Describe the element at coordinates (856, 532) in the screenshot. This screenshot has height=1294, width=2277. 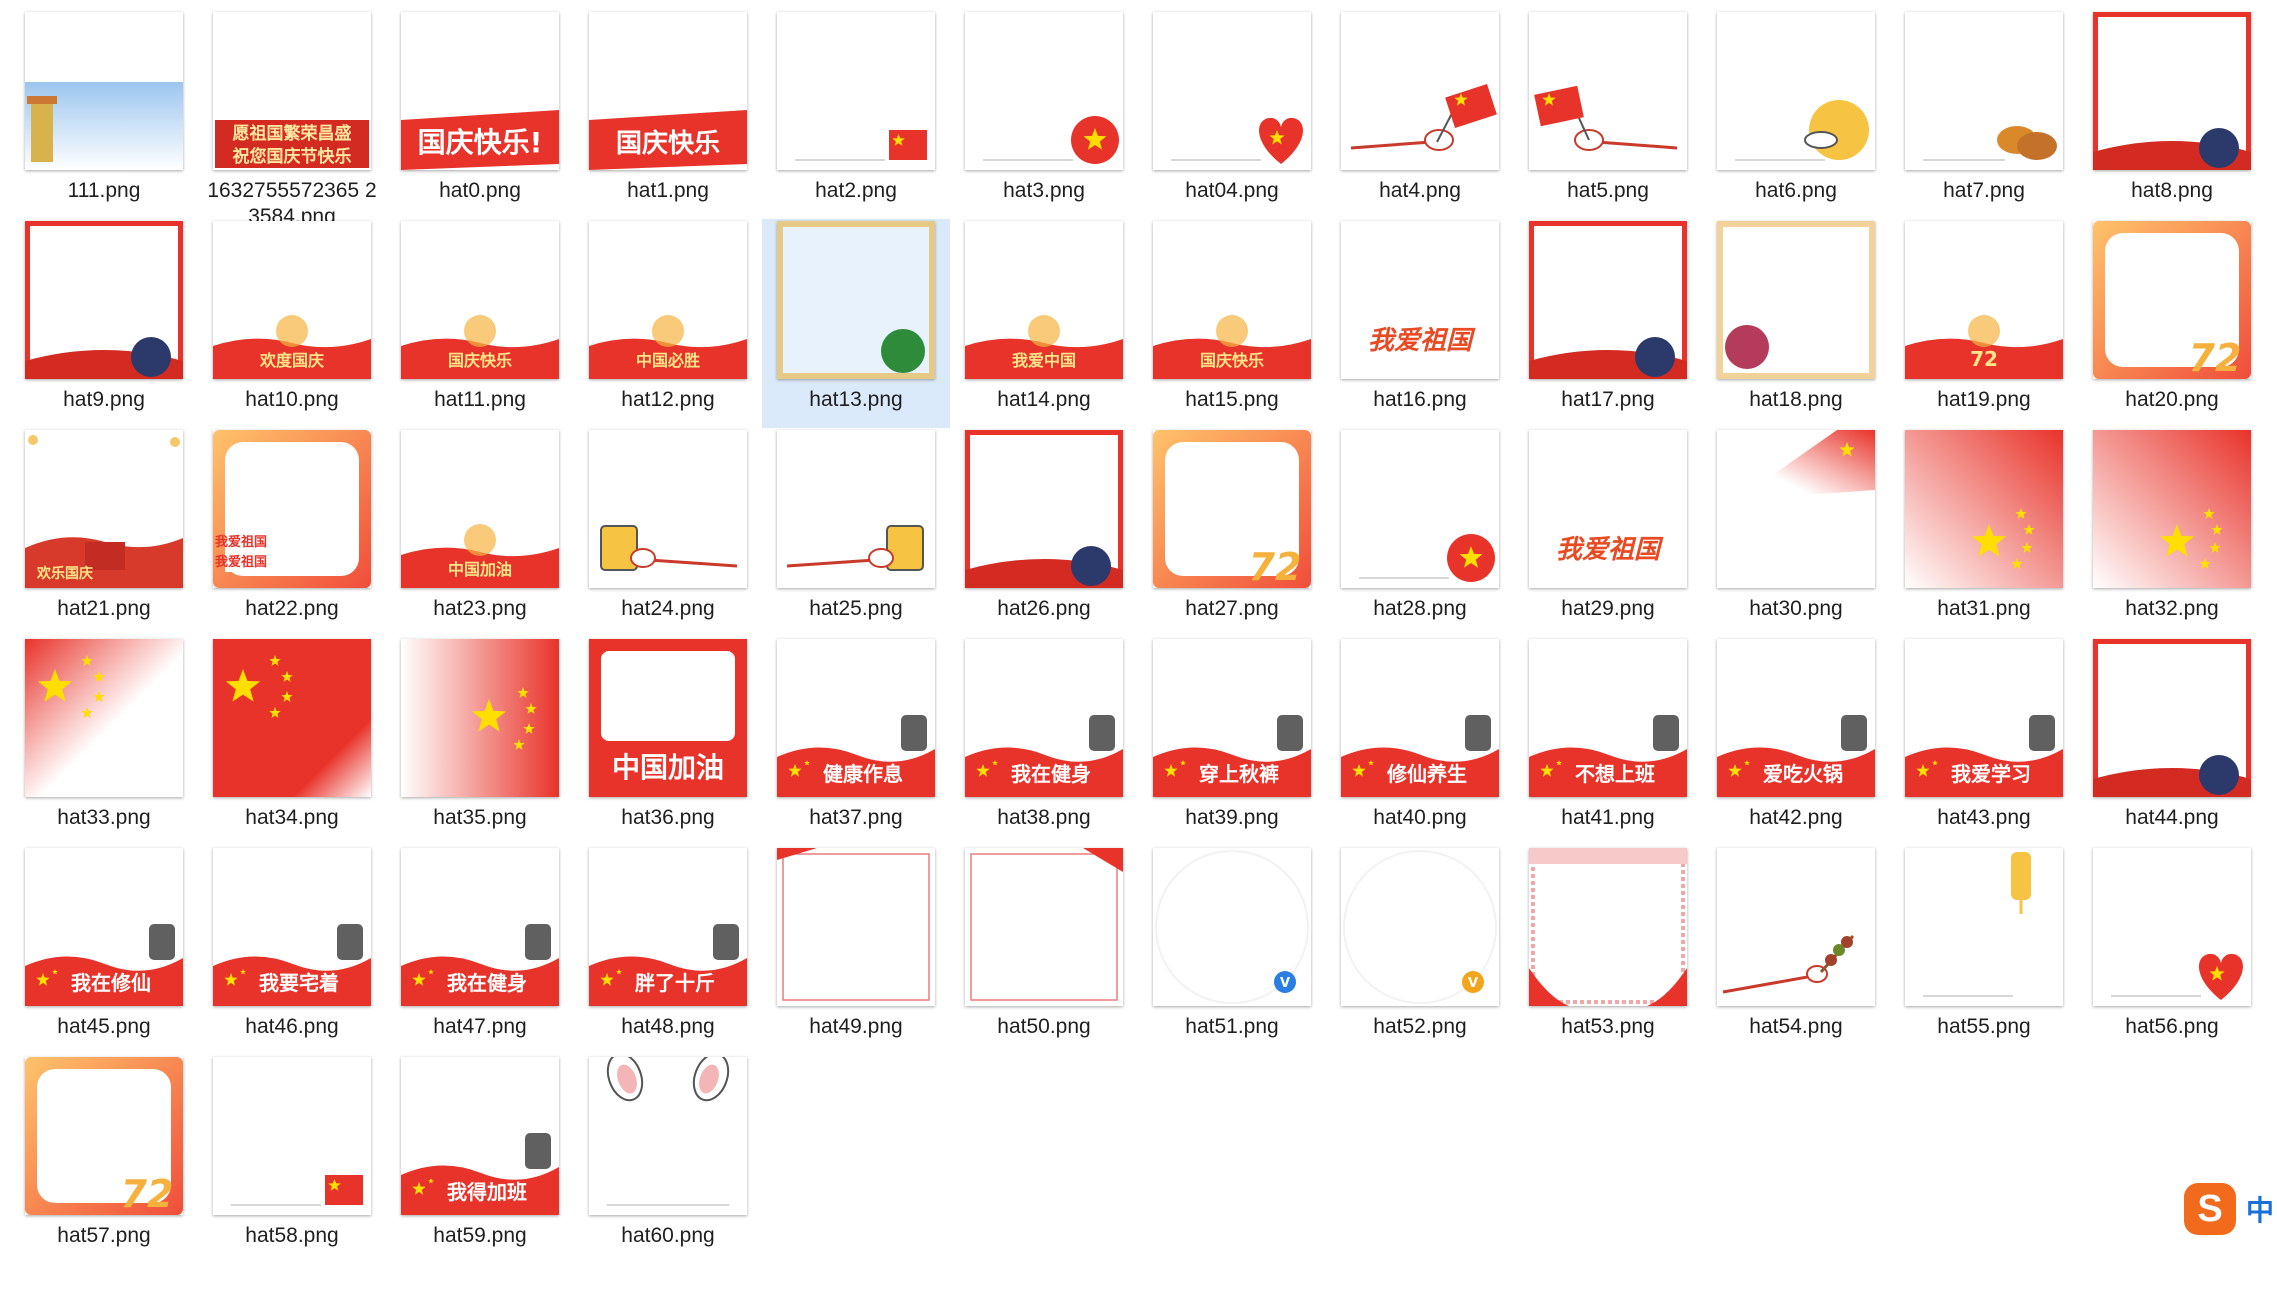
I see `file-item: hat25.png` at that location.